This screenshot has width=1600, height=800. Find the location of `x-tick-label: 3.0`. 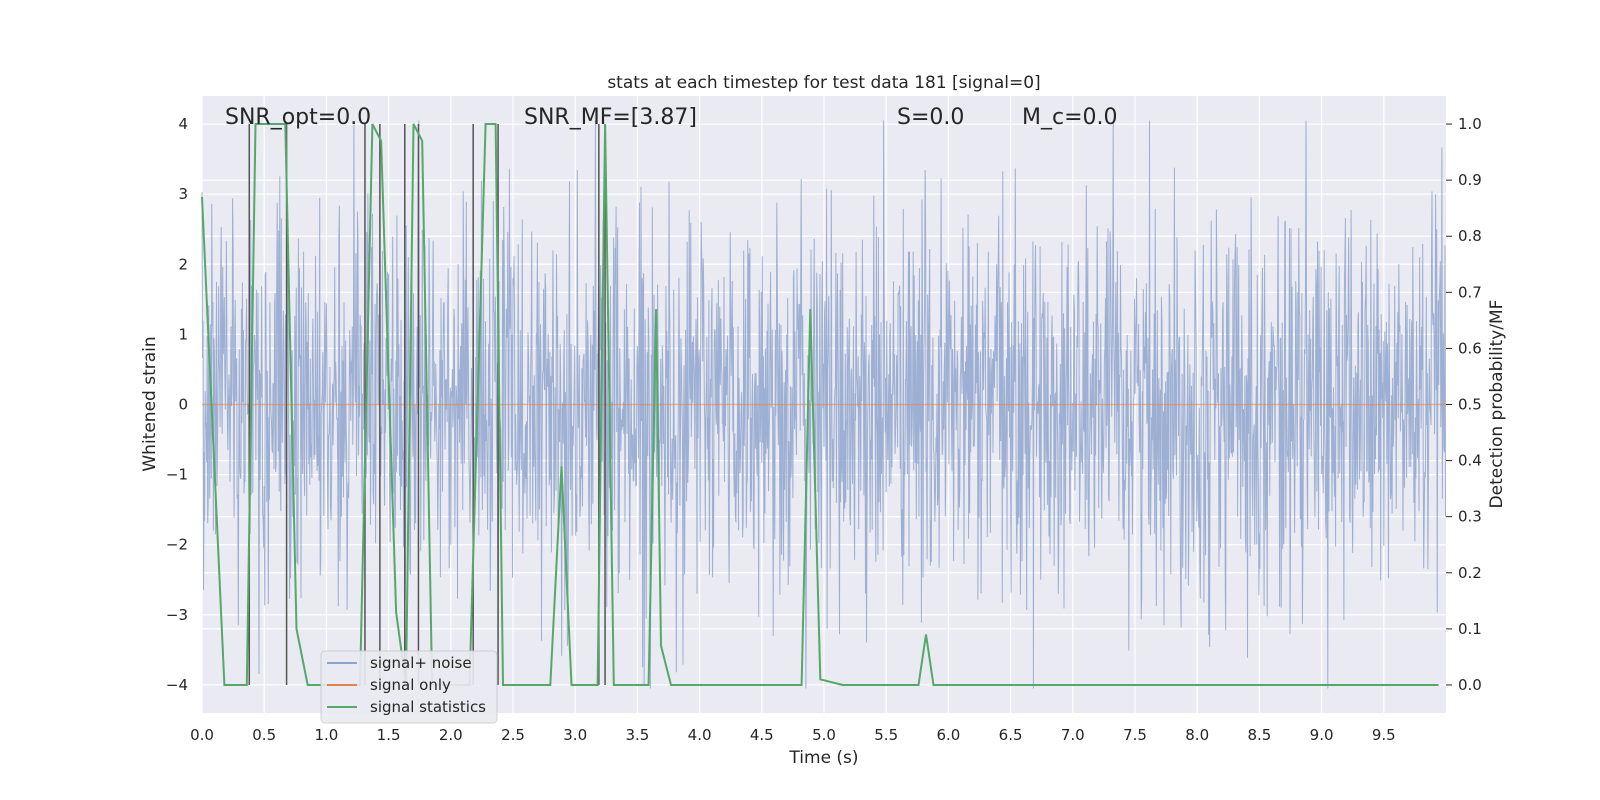

x-tick-label: 3.0 is located at coordinates (575, 735).